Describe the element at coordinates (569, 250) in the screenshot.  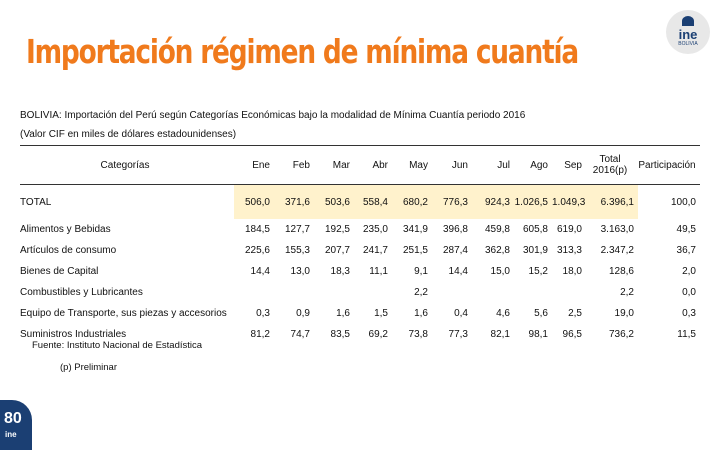
I see `table-cell: 313,3` at that location.